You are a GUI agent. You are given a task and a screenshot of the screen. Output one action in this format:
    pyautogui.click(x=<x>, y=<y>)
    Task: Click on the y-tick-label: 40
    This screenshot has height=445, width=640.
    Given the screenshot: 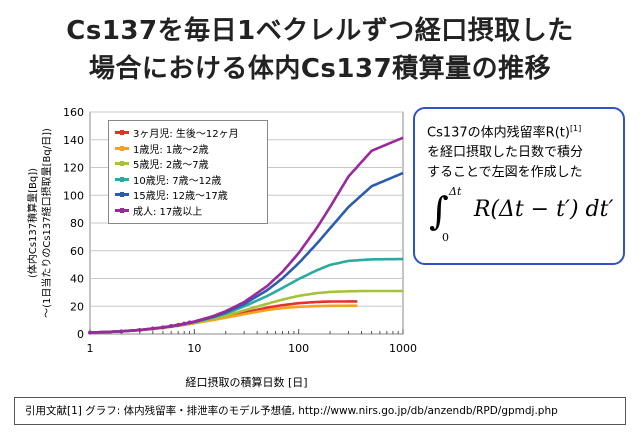 What is the action you would take?
    pyautogui.click(x=77, y=279)
    